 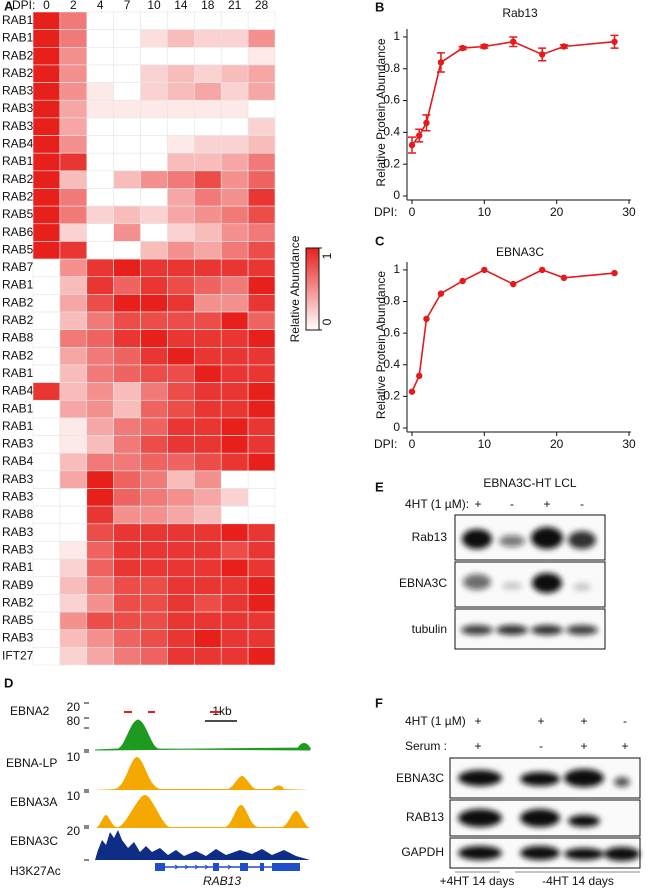 I want to click on track-scale: 20, so click(x=74, y=707).